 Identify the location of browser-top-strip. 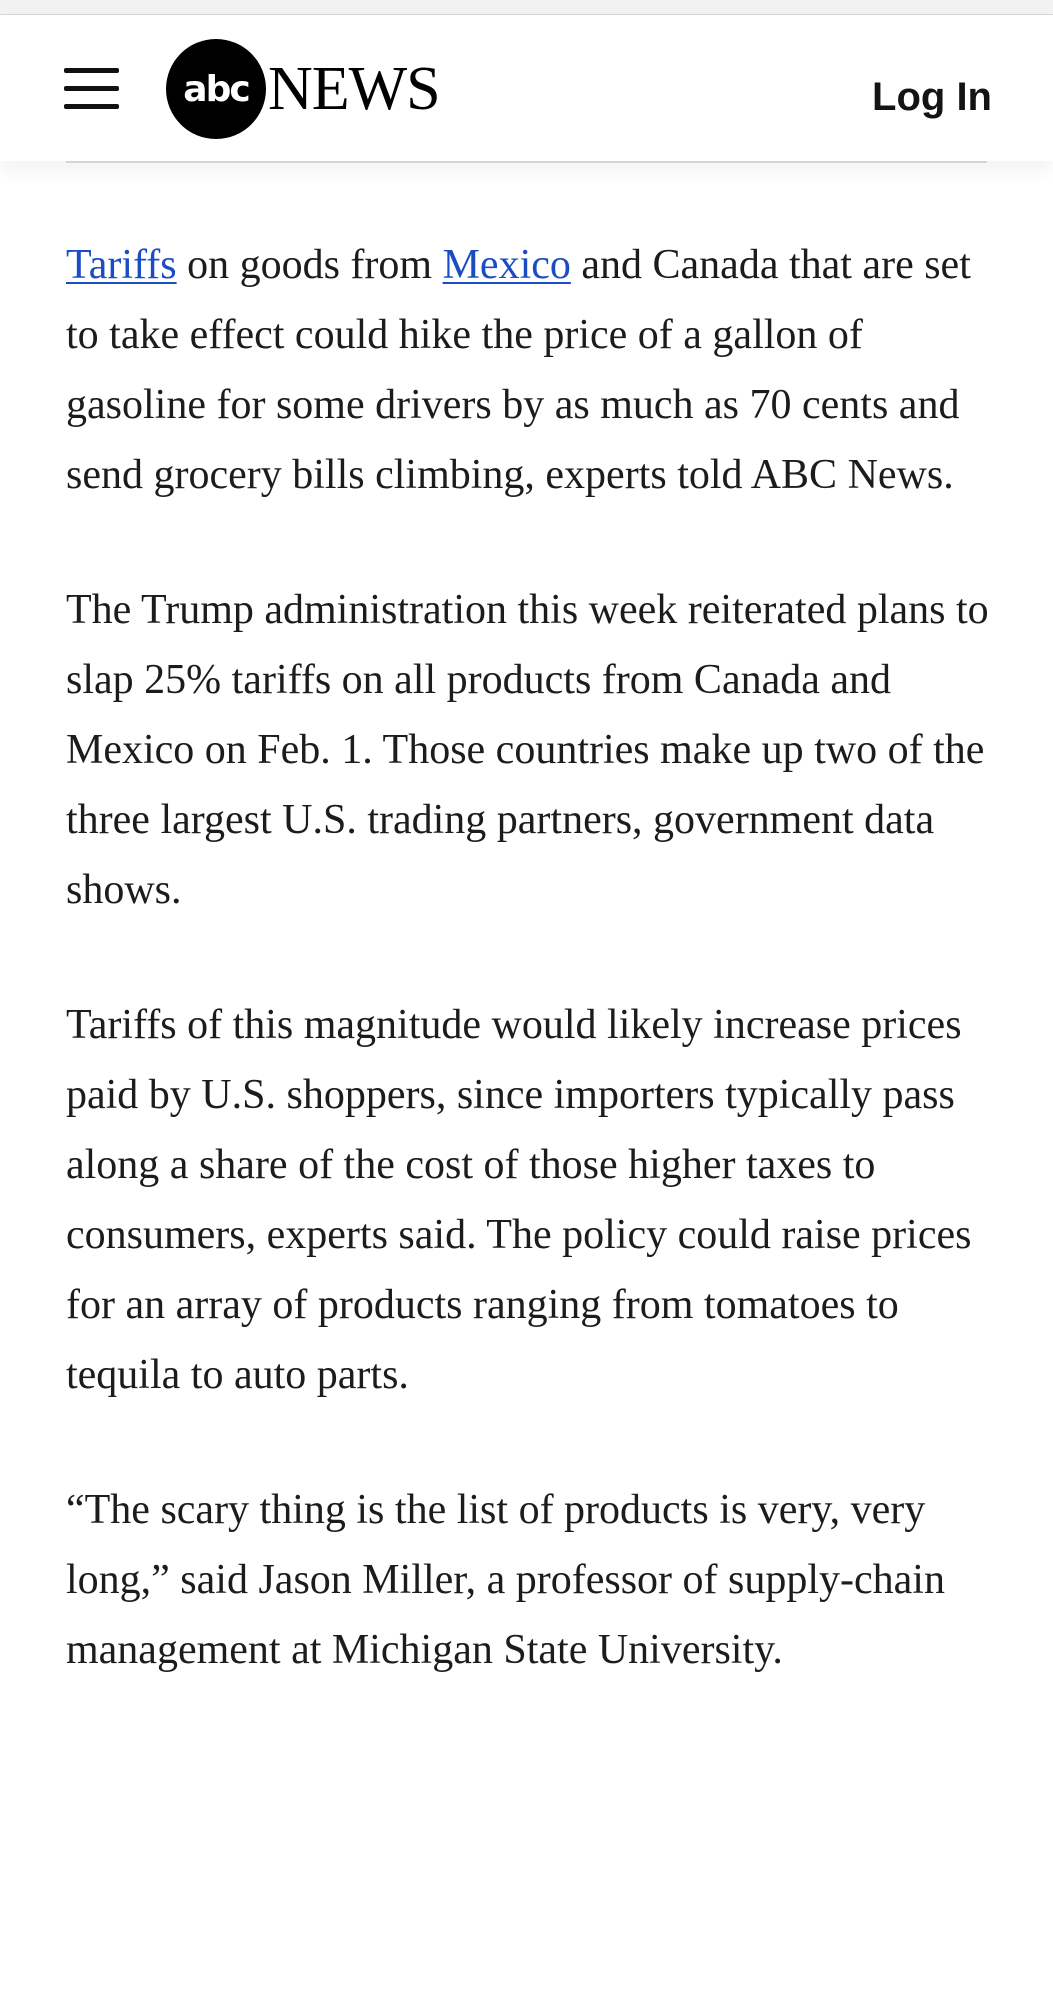
(526, 7).